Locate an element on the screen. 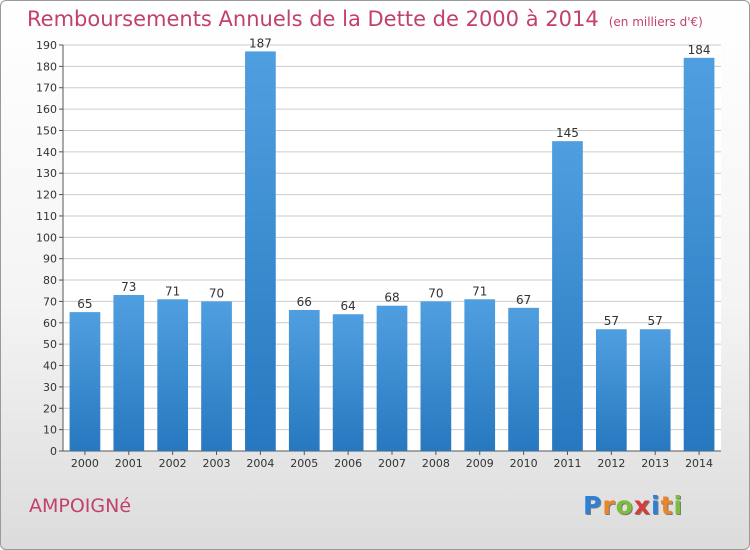 Image resolution: width=750 pixels, height=550 pixels. logo-letter: x is located at coordinates (642, 505).